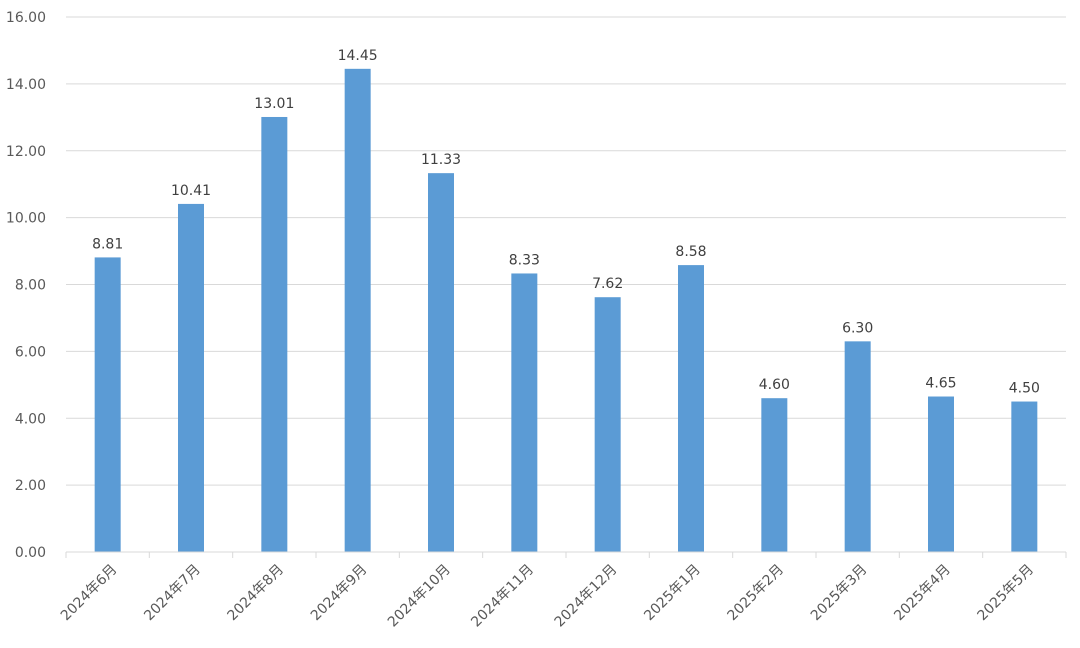 This screenshot has width=1080, height=648. Describe the element at coordinates (441, 160) in the screenshot. I see `data-label: 11.33` at that location.